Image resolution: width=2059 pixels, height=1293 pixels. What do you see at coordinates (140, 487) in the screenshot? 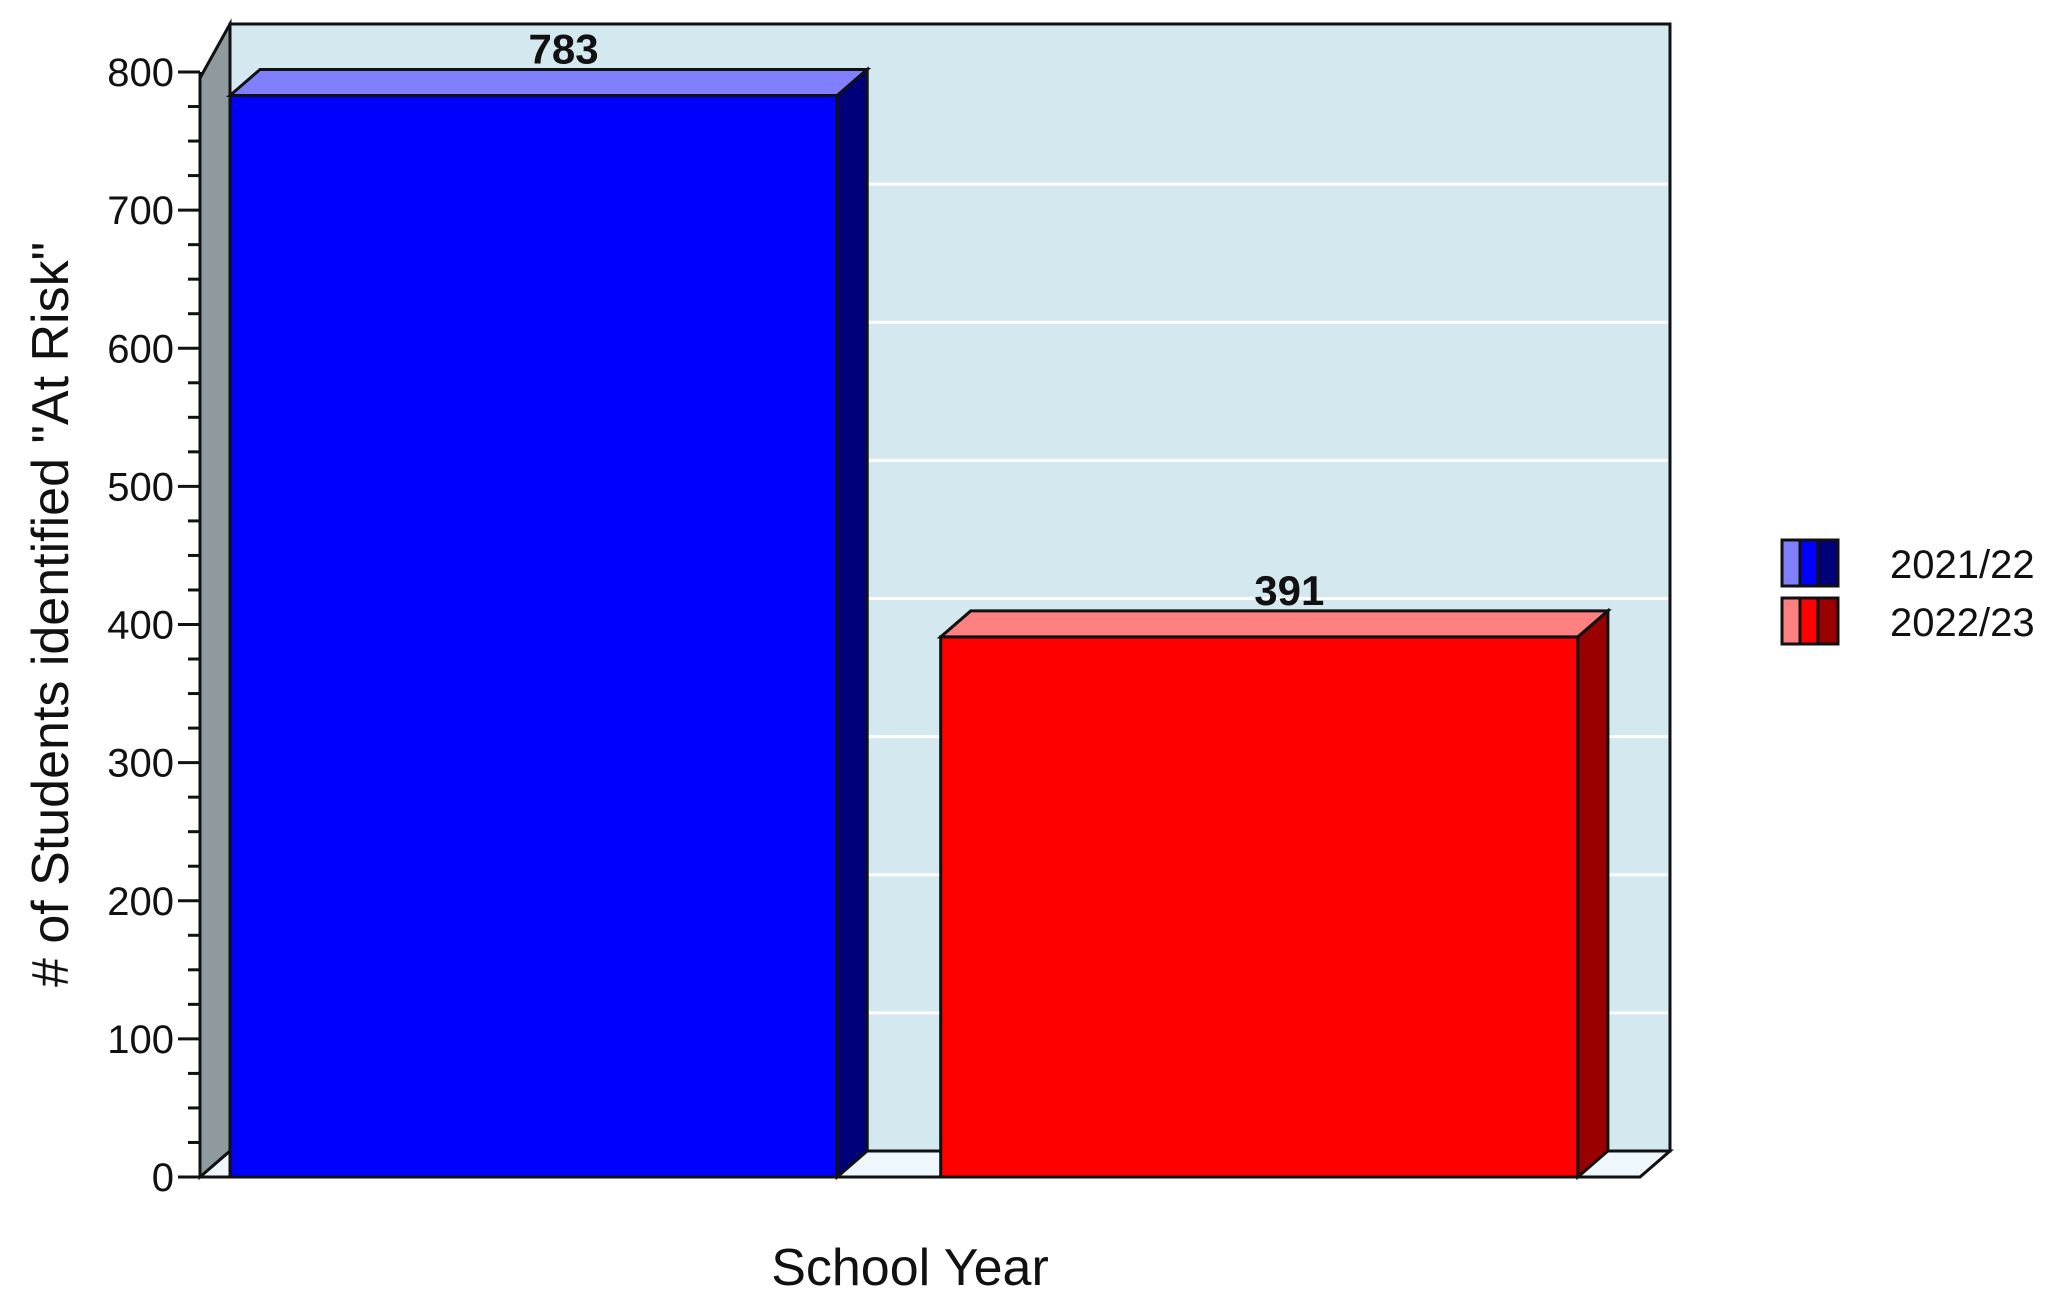
I see `y-tick-label: 500` at bounding box center [140, 487].